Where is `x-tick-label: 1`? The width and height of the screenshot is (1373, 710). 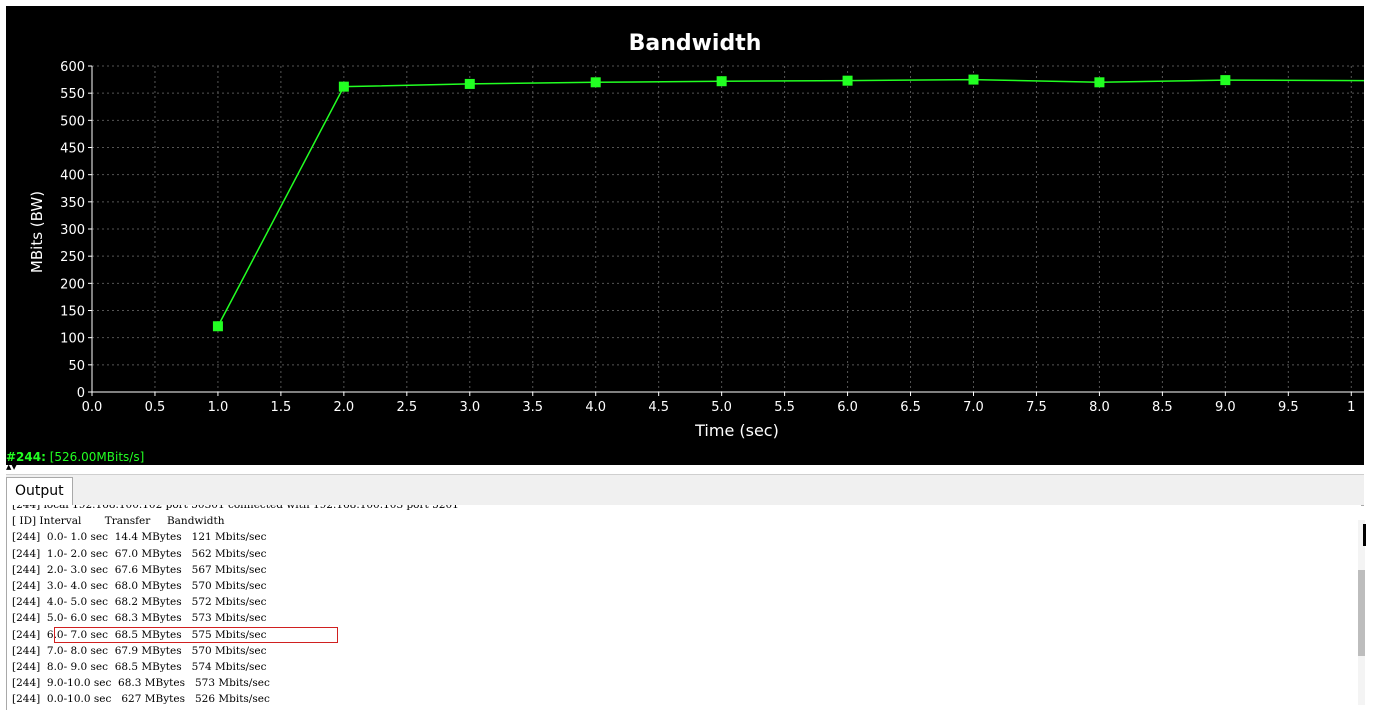 x-tick-label: 1 is located at coordinates (1351, 407).